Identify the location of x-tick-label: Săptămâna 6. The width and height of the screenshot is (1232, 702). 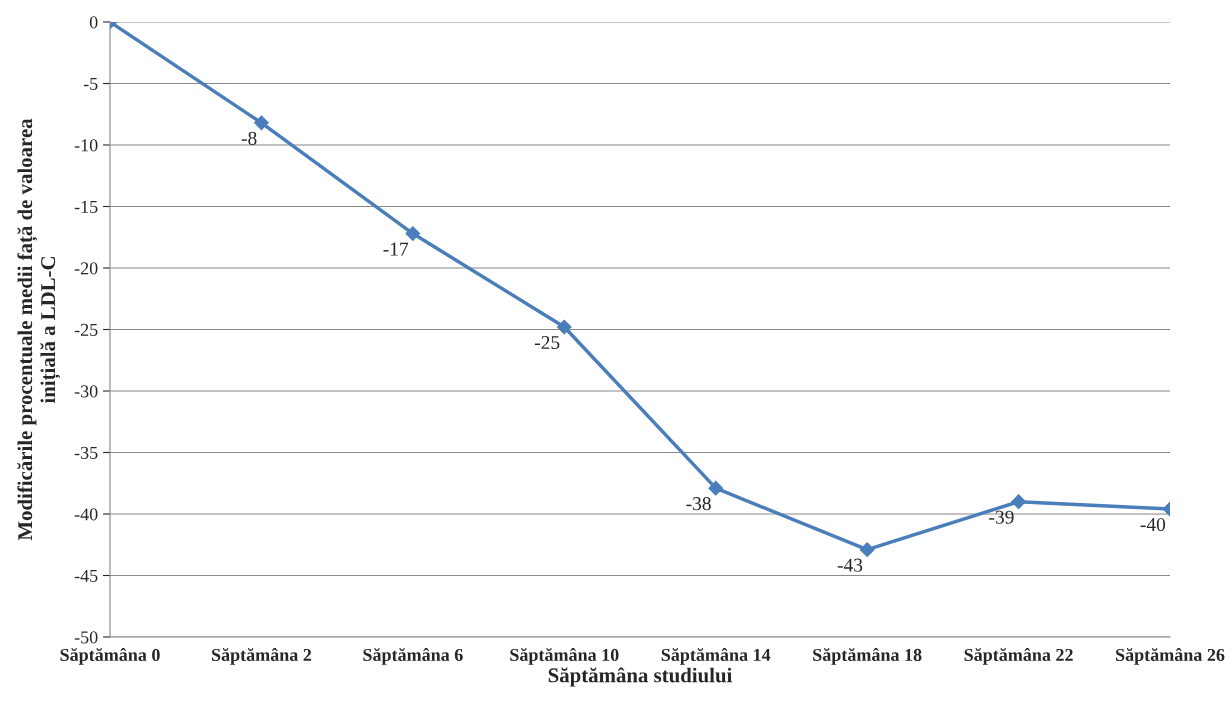
(413, 656).